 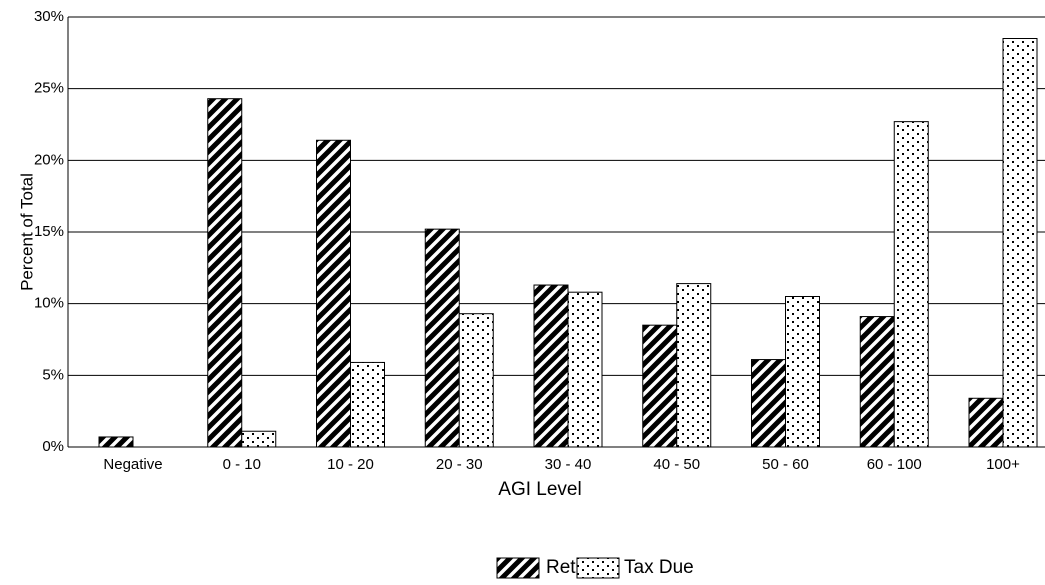 What do you see at coordinates (242, 464) in the screenshot?
I see `x-tick-label: 0 - 10` at bounding box center [242, 464].